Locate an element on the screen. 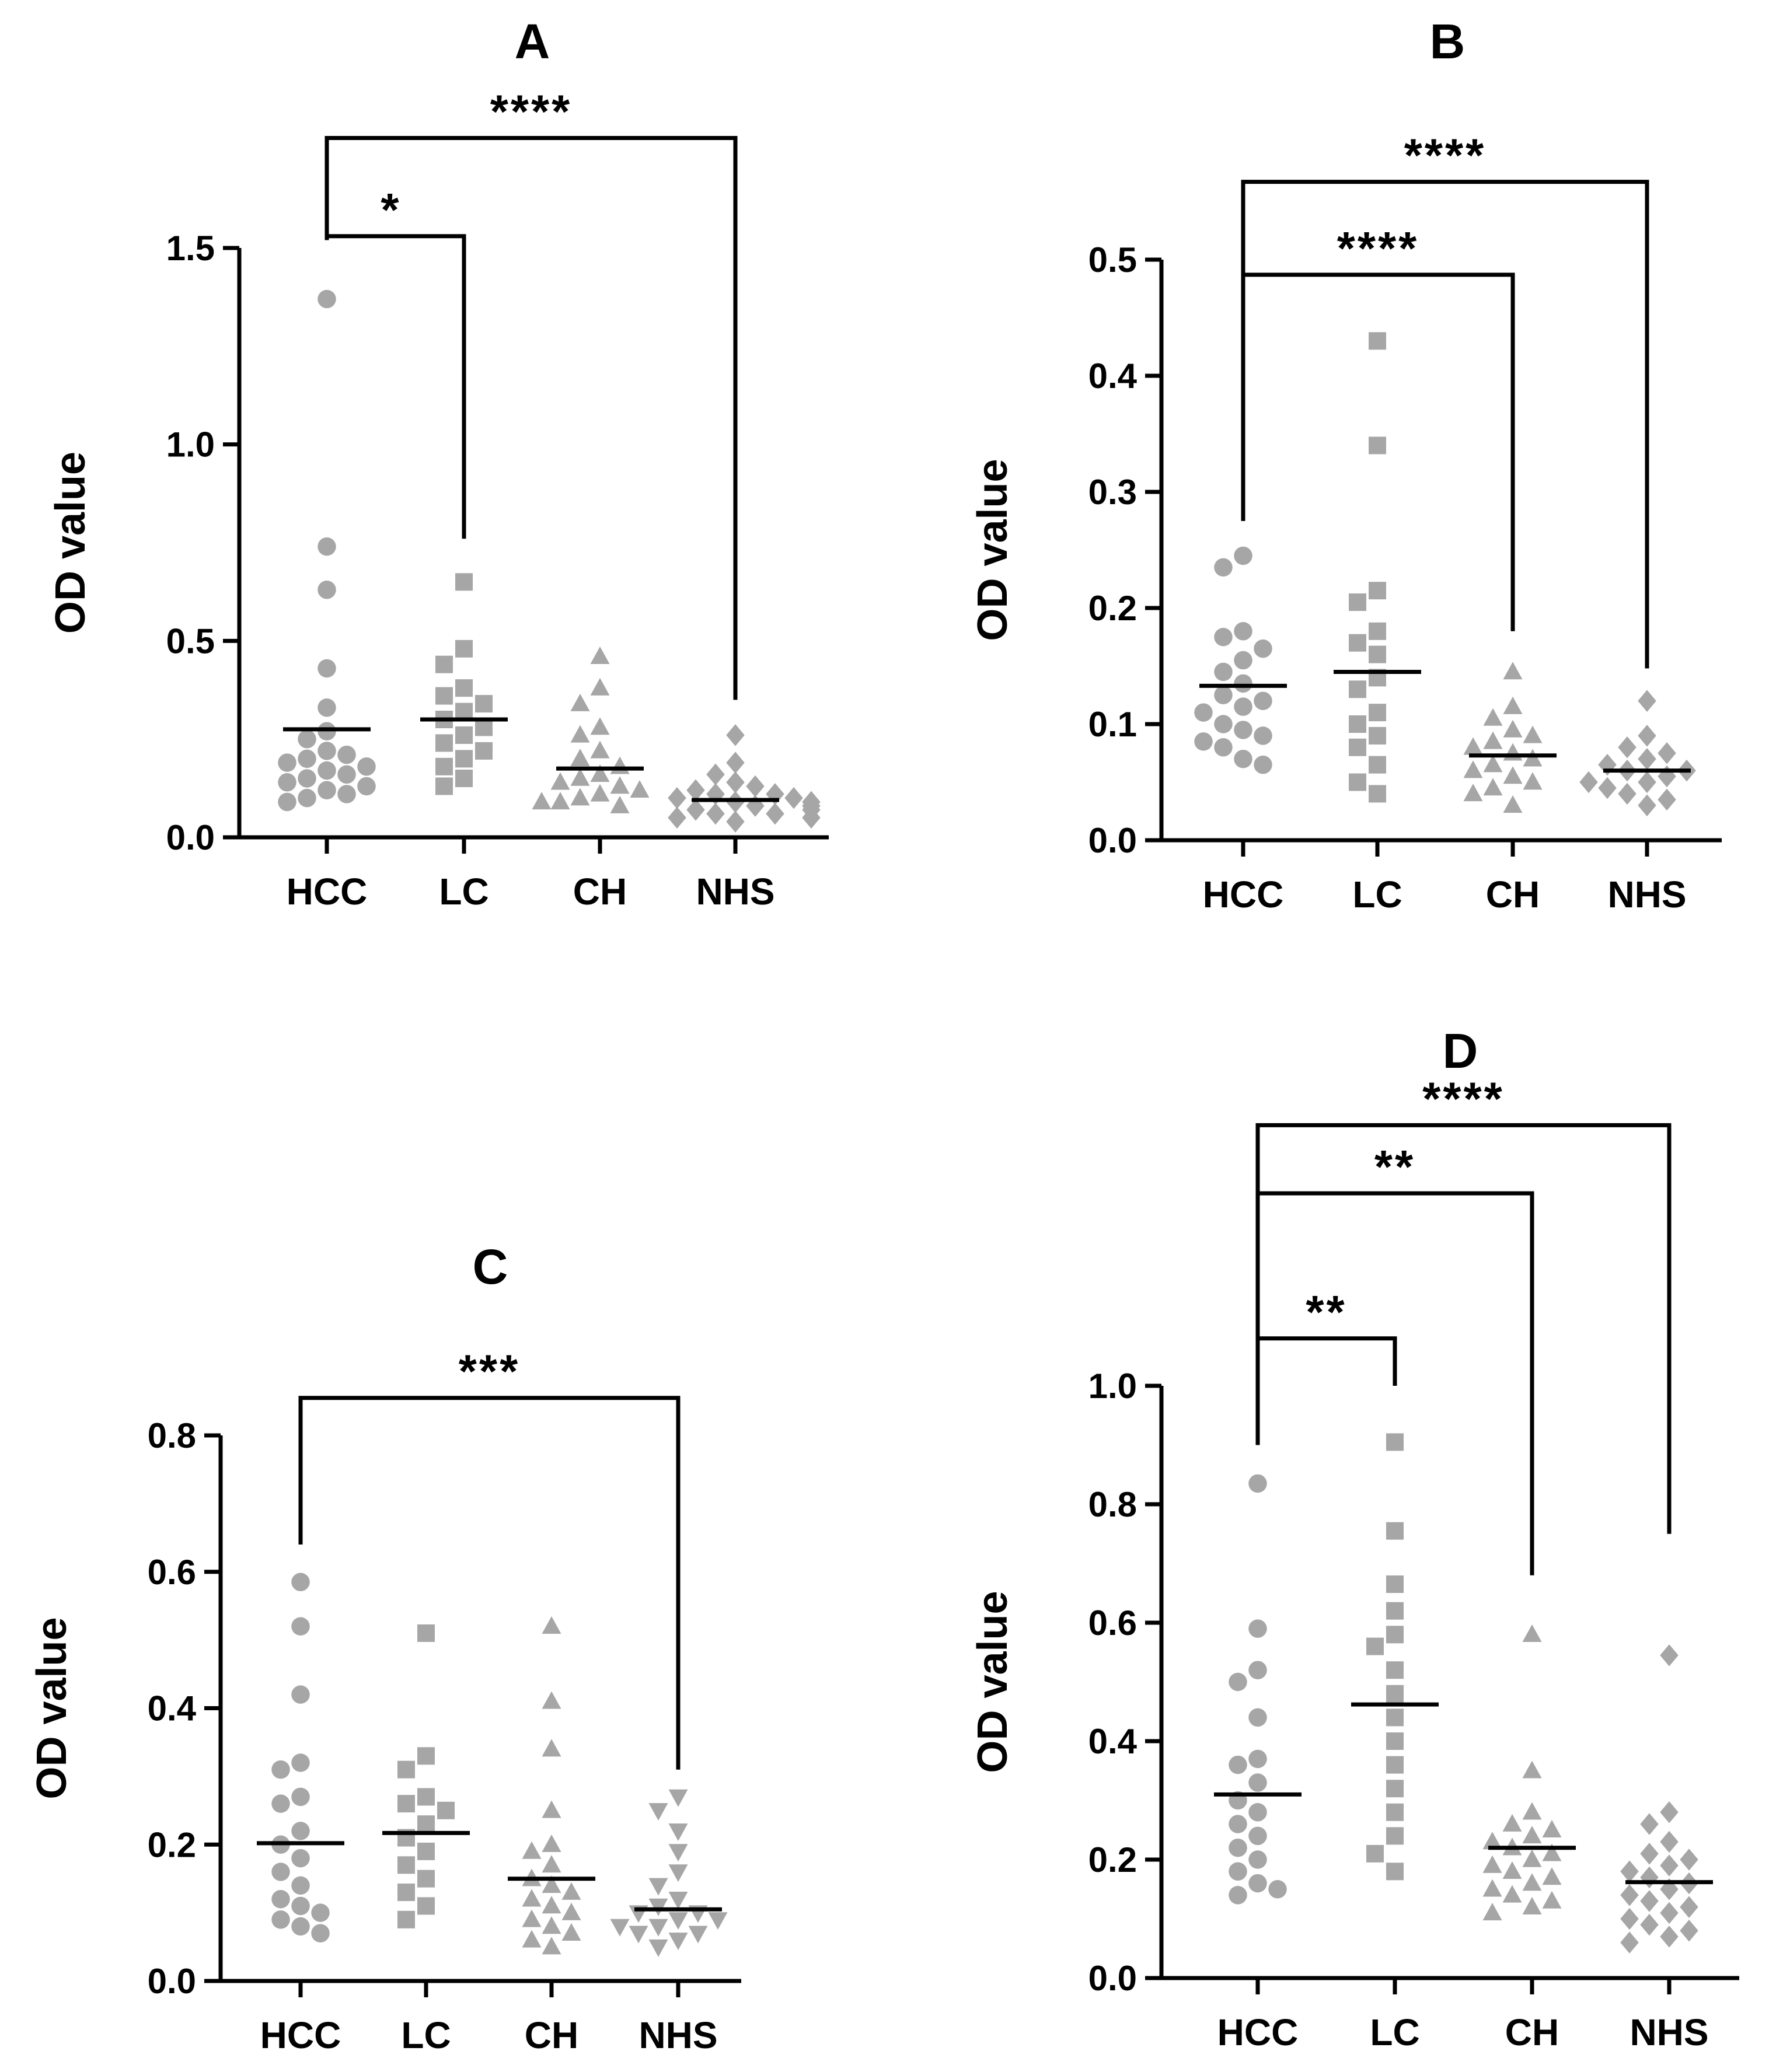 This screenshot has height=2072, width=1769. y-tick-label: 0.2 is located at coordinates (1112, 608).